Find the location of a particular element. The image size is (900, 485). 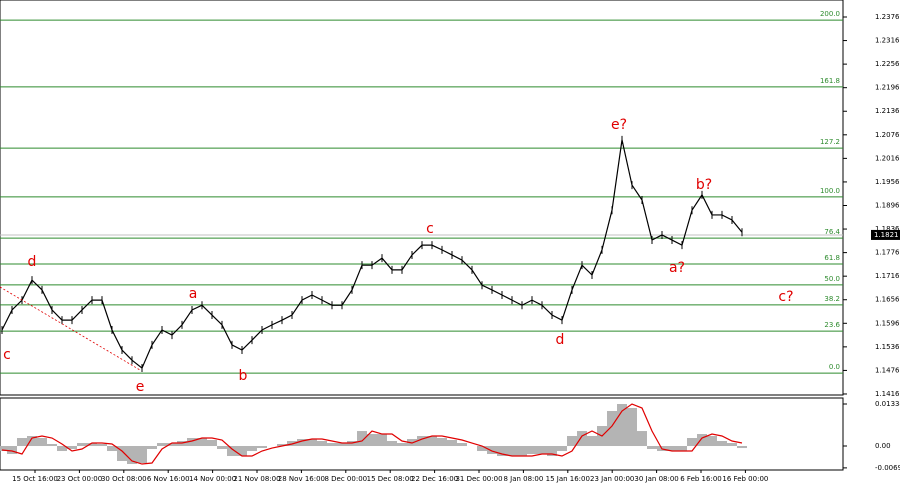

y-tick-label: 1.1656 is located at coordinates (887, 300).